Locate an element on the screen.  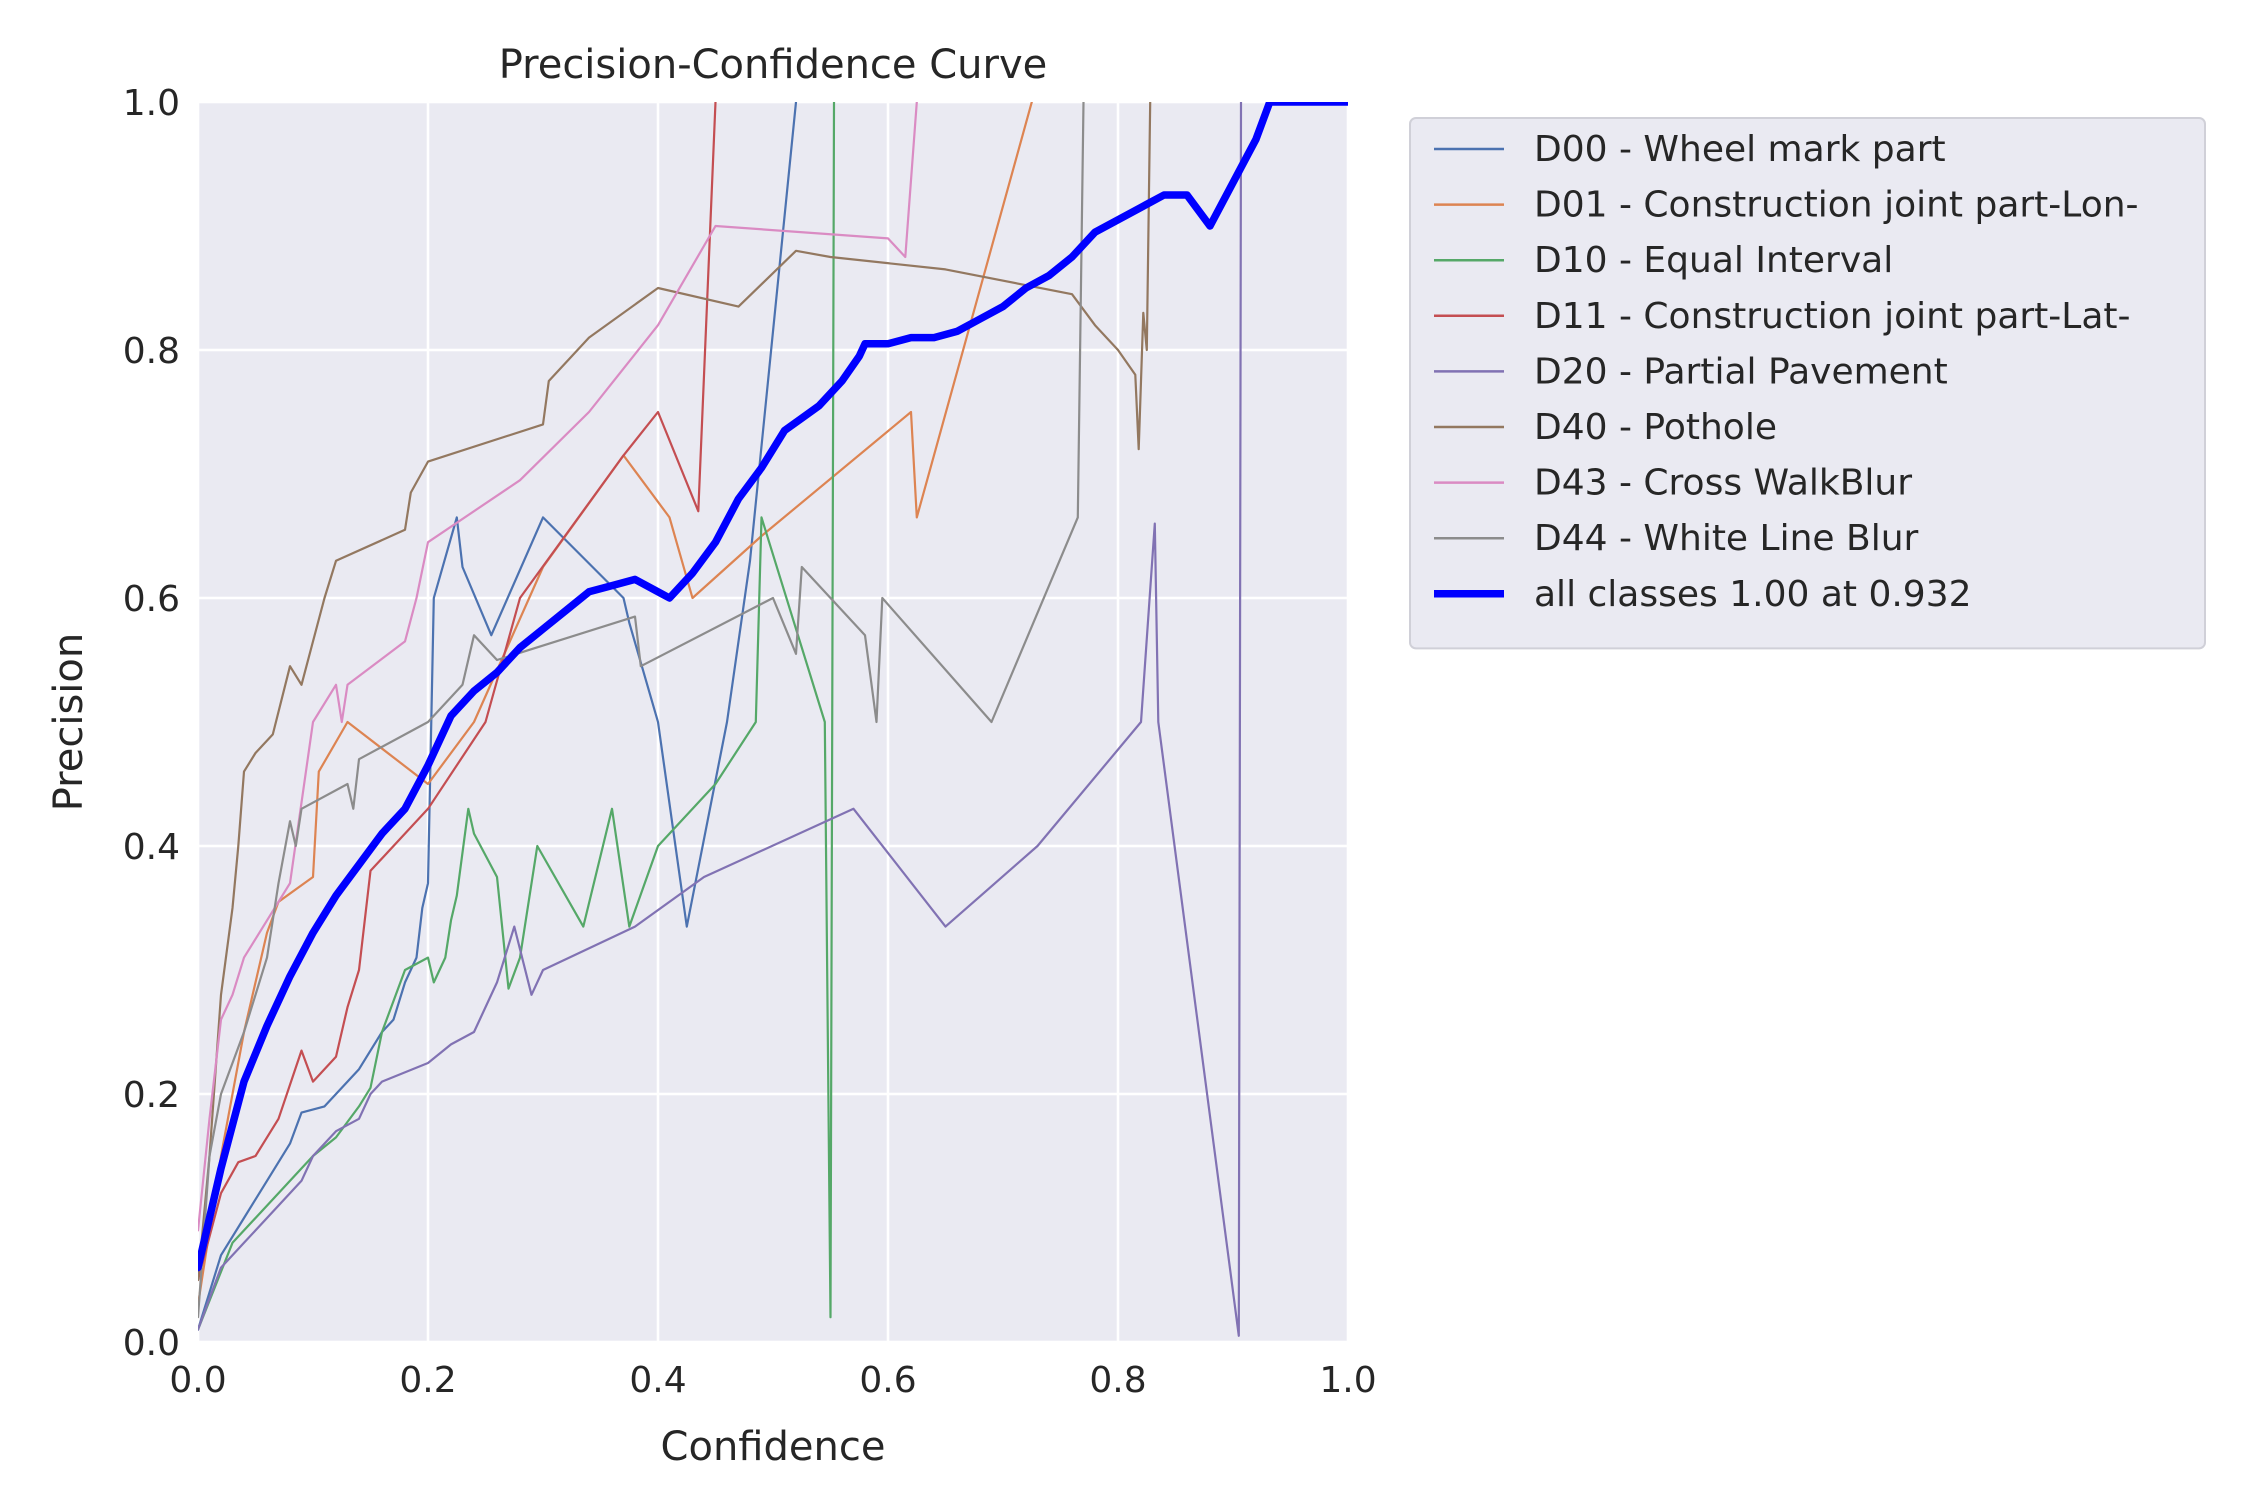
legend-label: D40 - Pothole is located at coordinates (1655, 427).